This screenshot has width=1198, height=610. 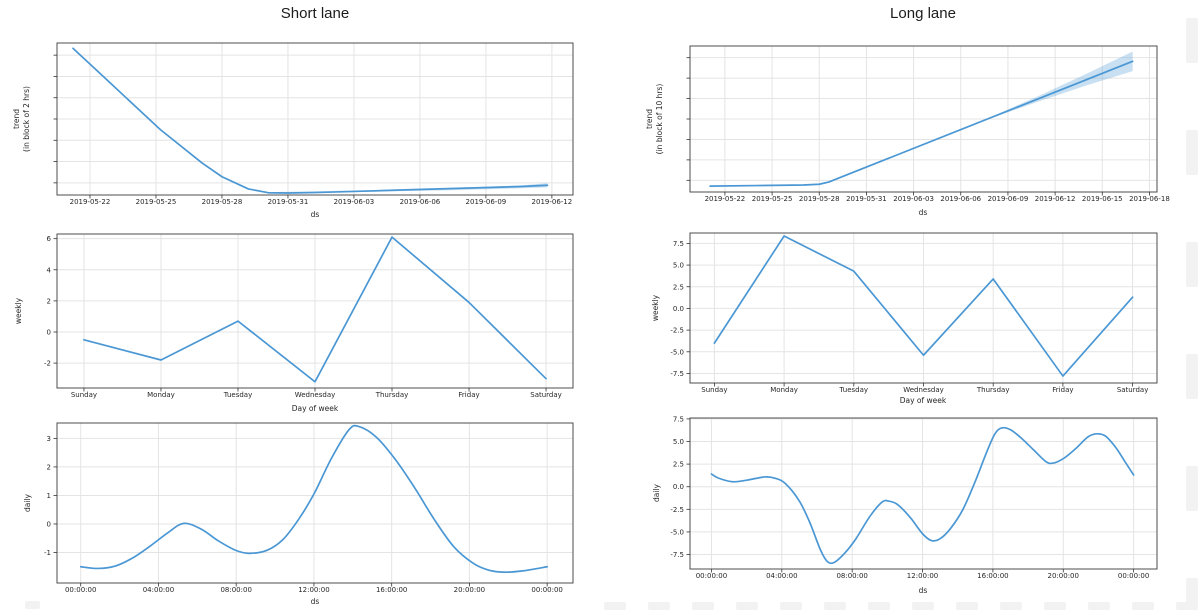 I want to click on long-trend-ylabel-line2: (in block of 10 hrs), so click(x=659, y=119).